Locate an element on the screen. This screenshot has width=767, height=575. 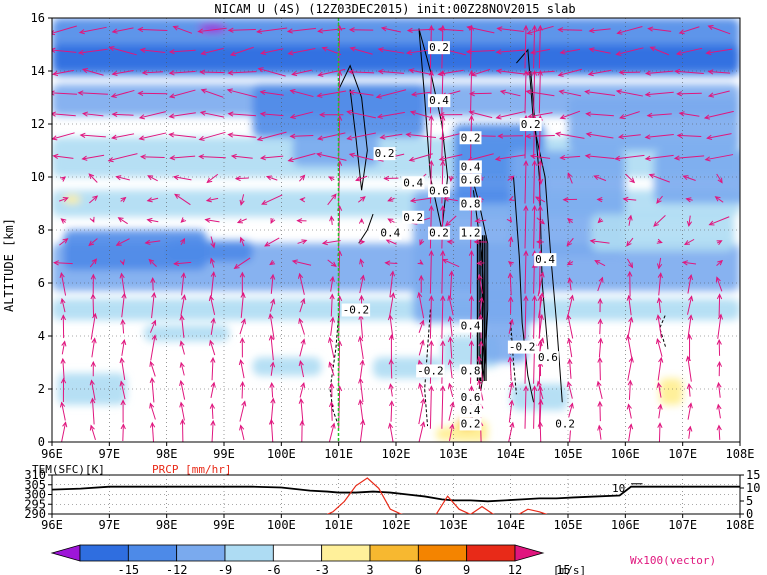
x-tick-label: 100E is located at coordinates (281, 454).